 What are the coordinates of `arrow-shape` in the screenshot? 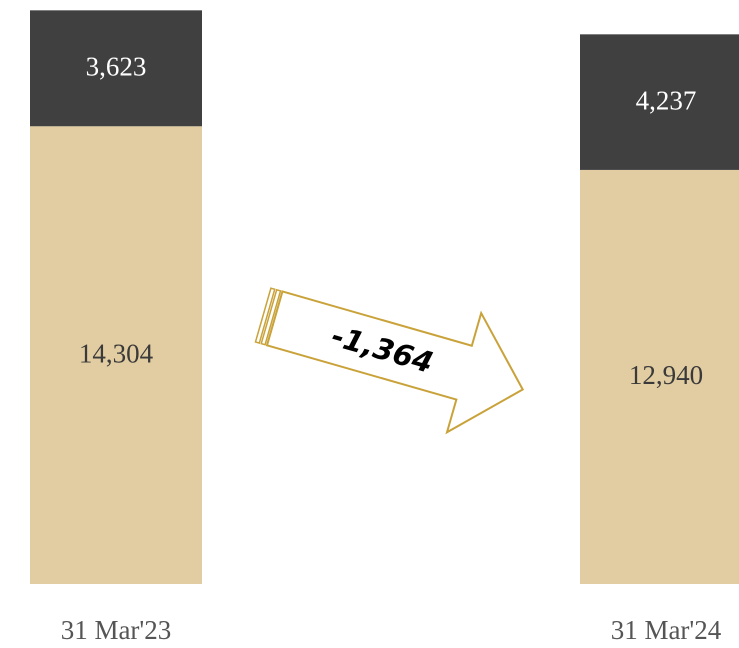 It's located at (395, 362).